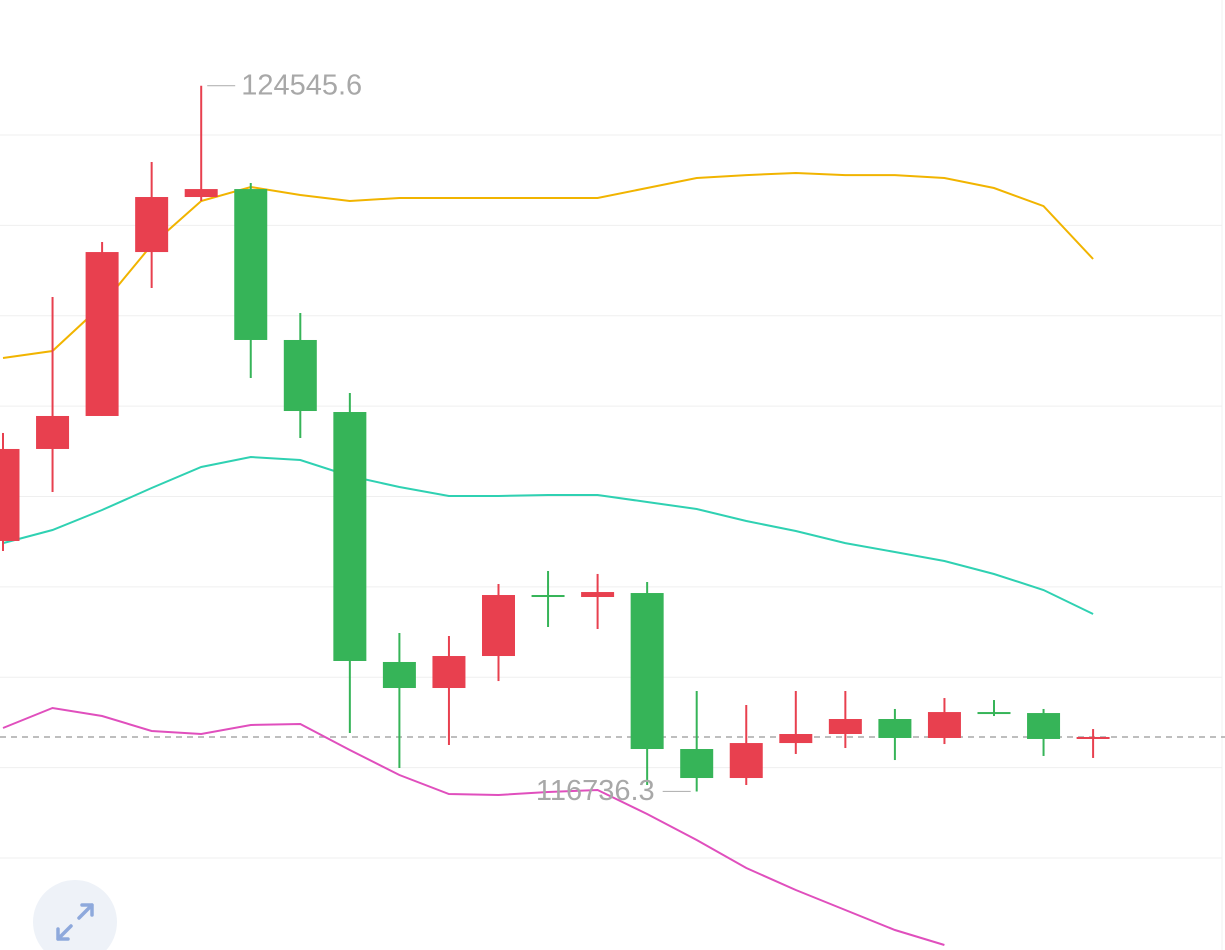 The height and width of the screenshot is (950, 1225). I want to click on expand-button-bg, so click(75, 915).